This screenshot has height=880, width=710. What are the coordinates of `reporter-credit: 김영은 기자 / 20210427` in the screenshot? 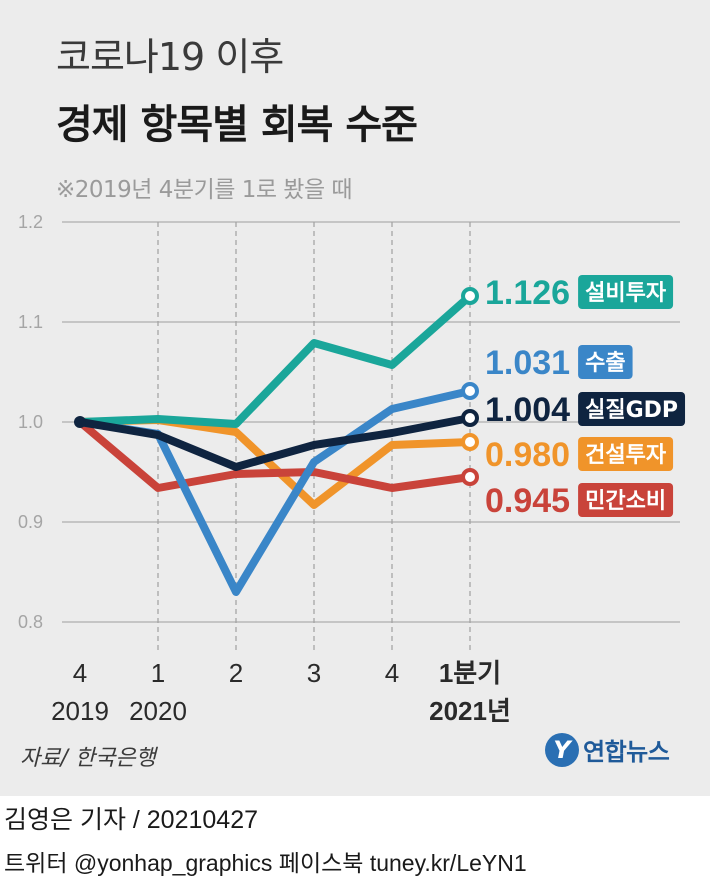 It's located at (131, 820).